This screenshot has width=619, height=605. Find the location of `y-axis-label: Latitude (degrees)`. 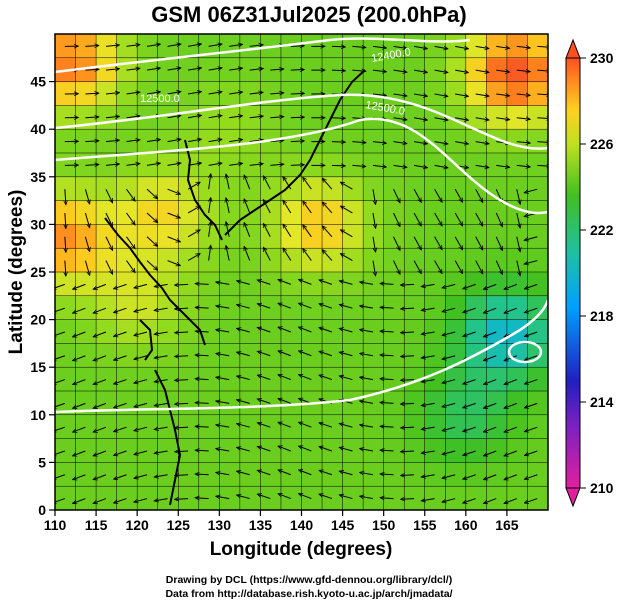

y-axis-label: Latitude (degrees) is located at coordinates (16, 272).